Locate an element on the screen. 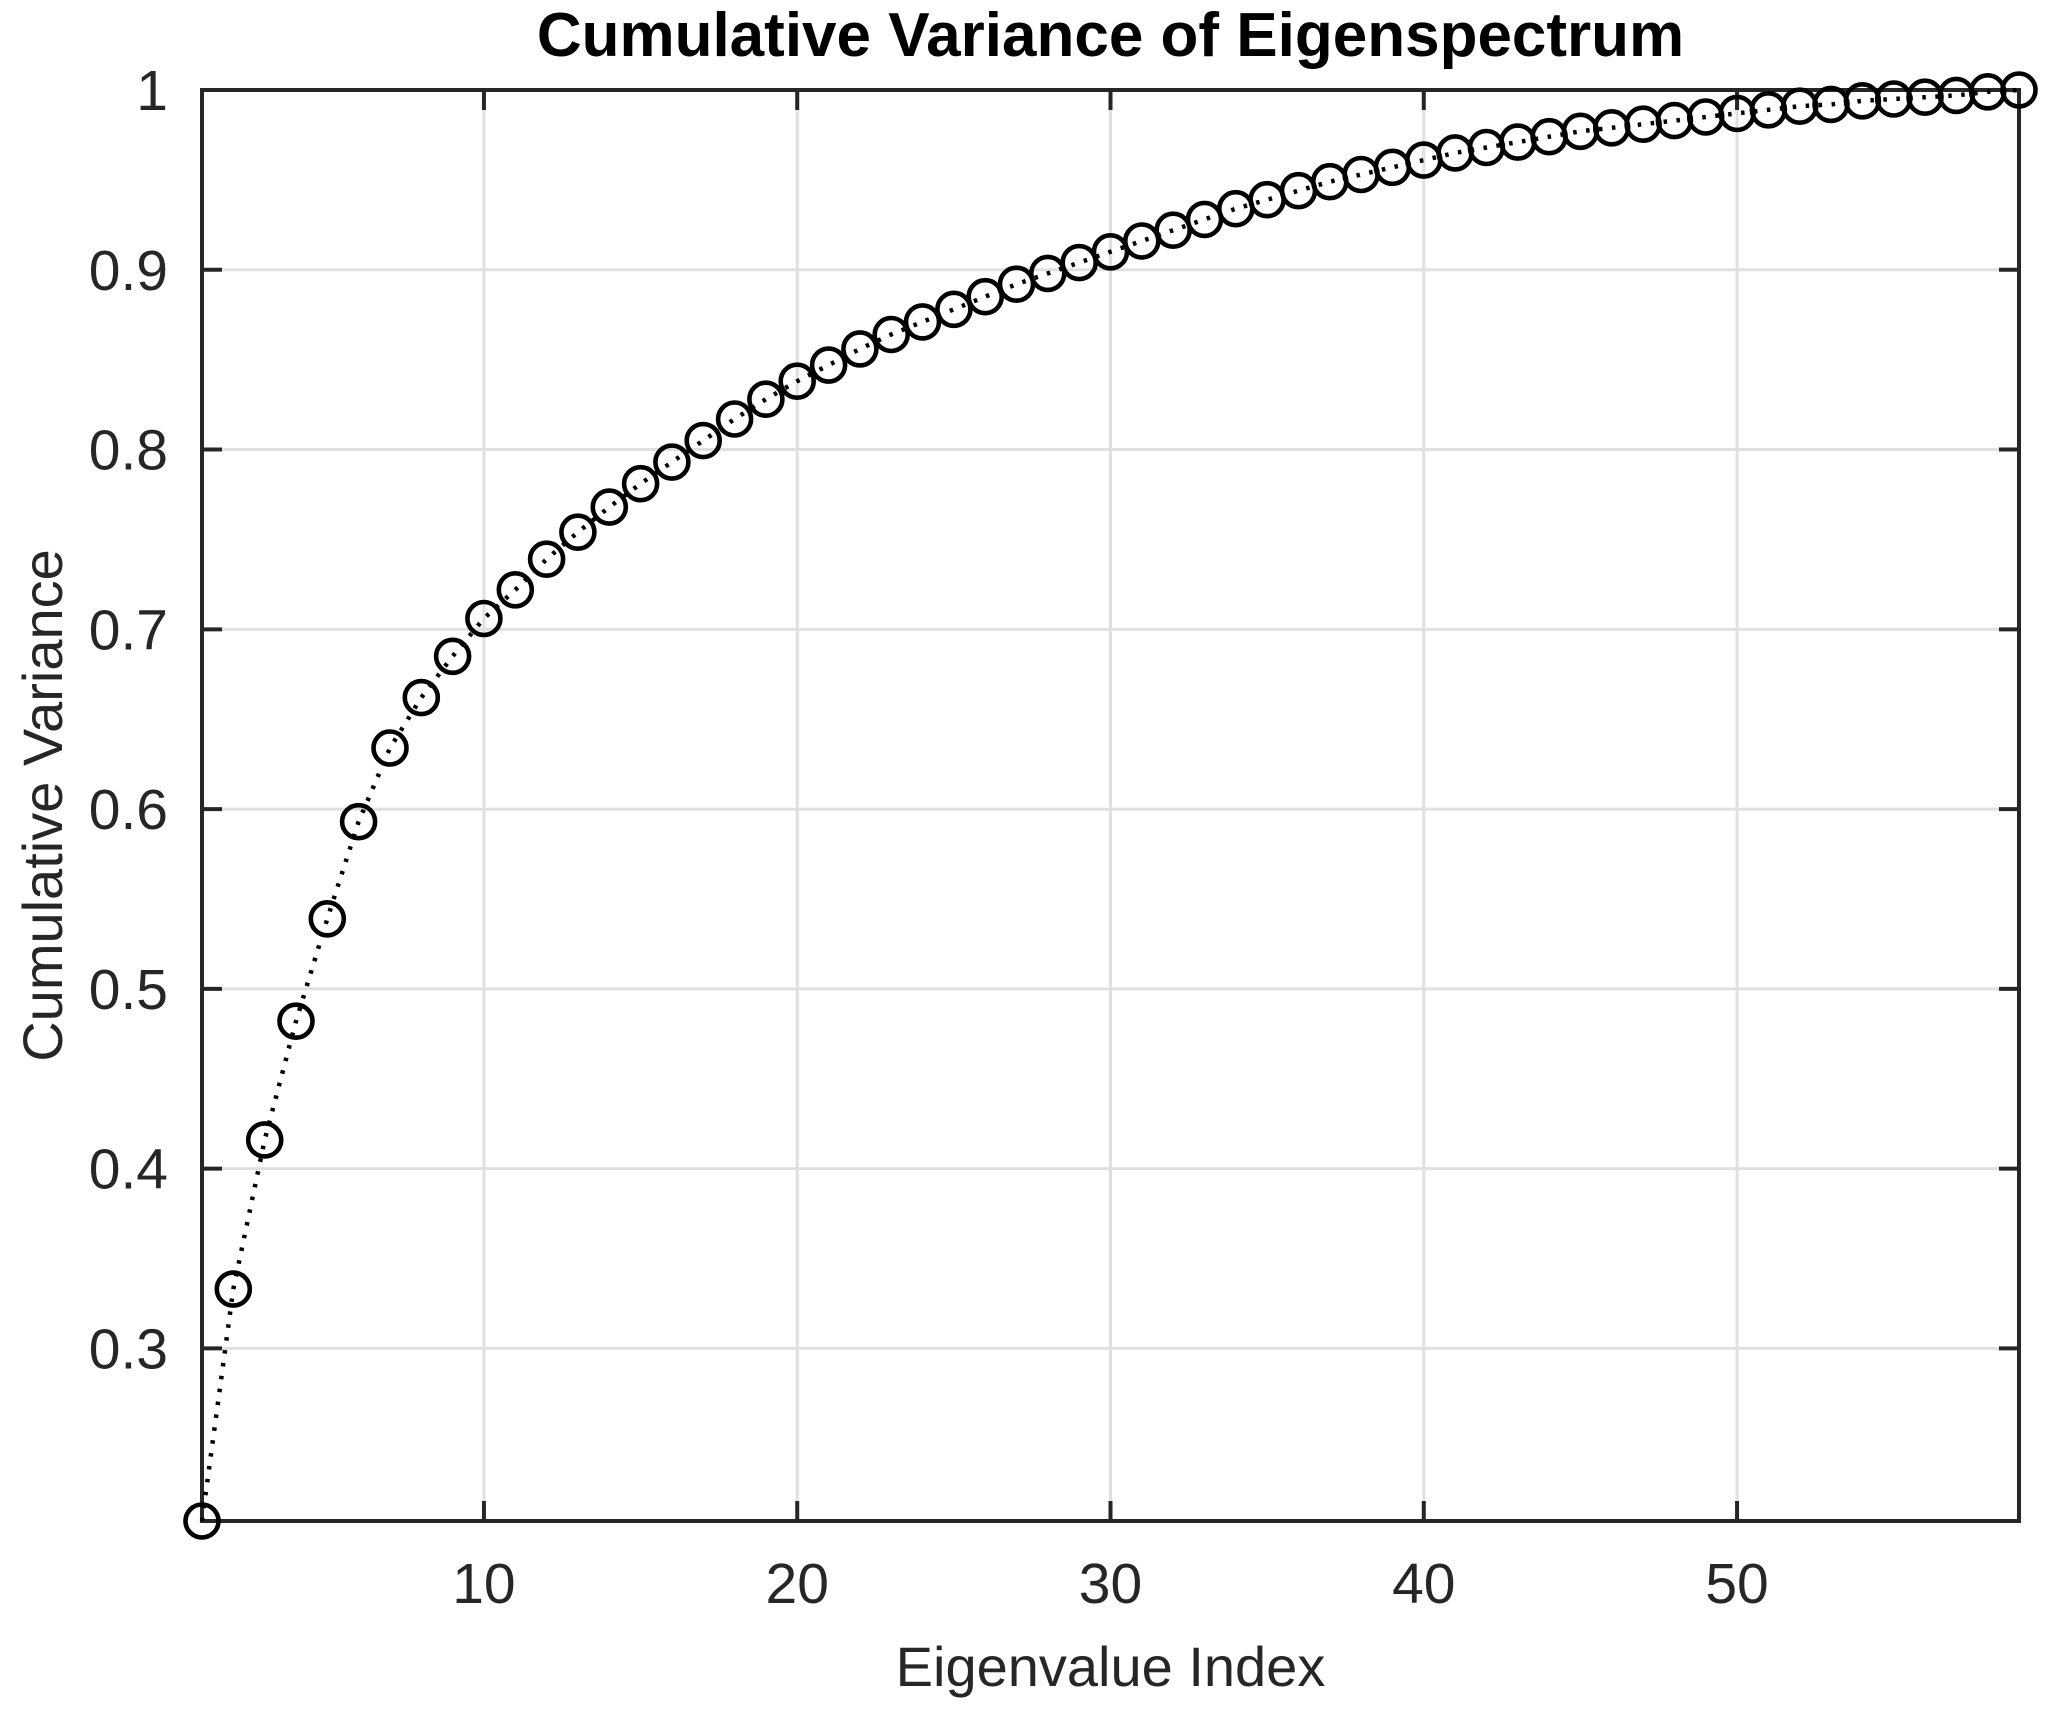  chart-title: Cumulative Variance of Eigenspectrum is located at coordinates (1110, 35).